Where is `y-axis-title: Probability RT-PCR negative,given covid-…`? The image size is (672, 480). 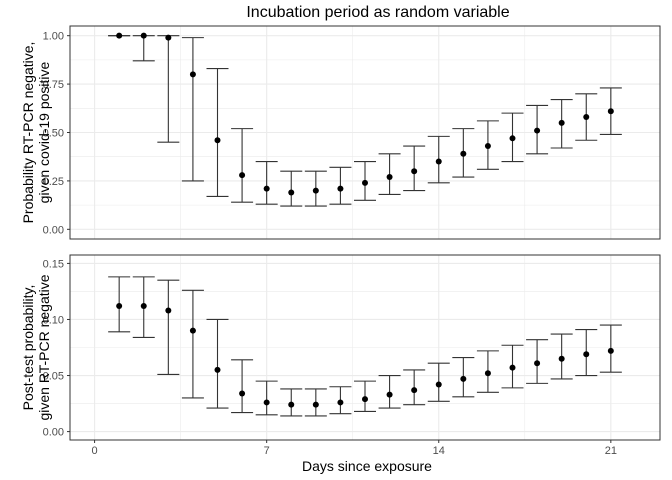
y-axis-title: Probability RT-PCR negative,given covid-… is located at coordinates (36, 133).